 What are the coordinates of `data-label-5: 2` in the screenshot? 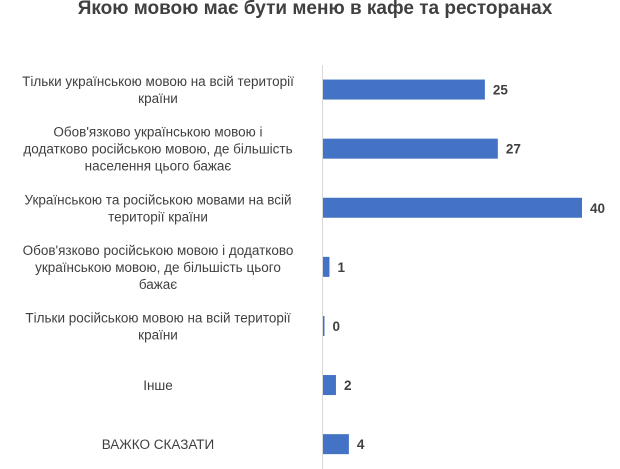 It's located at (348, 385).